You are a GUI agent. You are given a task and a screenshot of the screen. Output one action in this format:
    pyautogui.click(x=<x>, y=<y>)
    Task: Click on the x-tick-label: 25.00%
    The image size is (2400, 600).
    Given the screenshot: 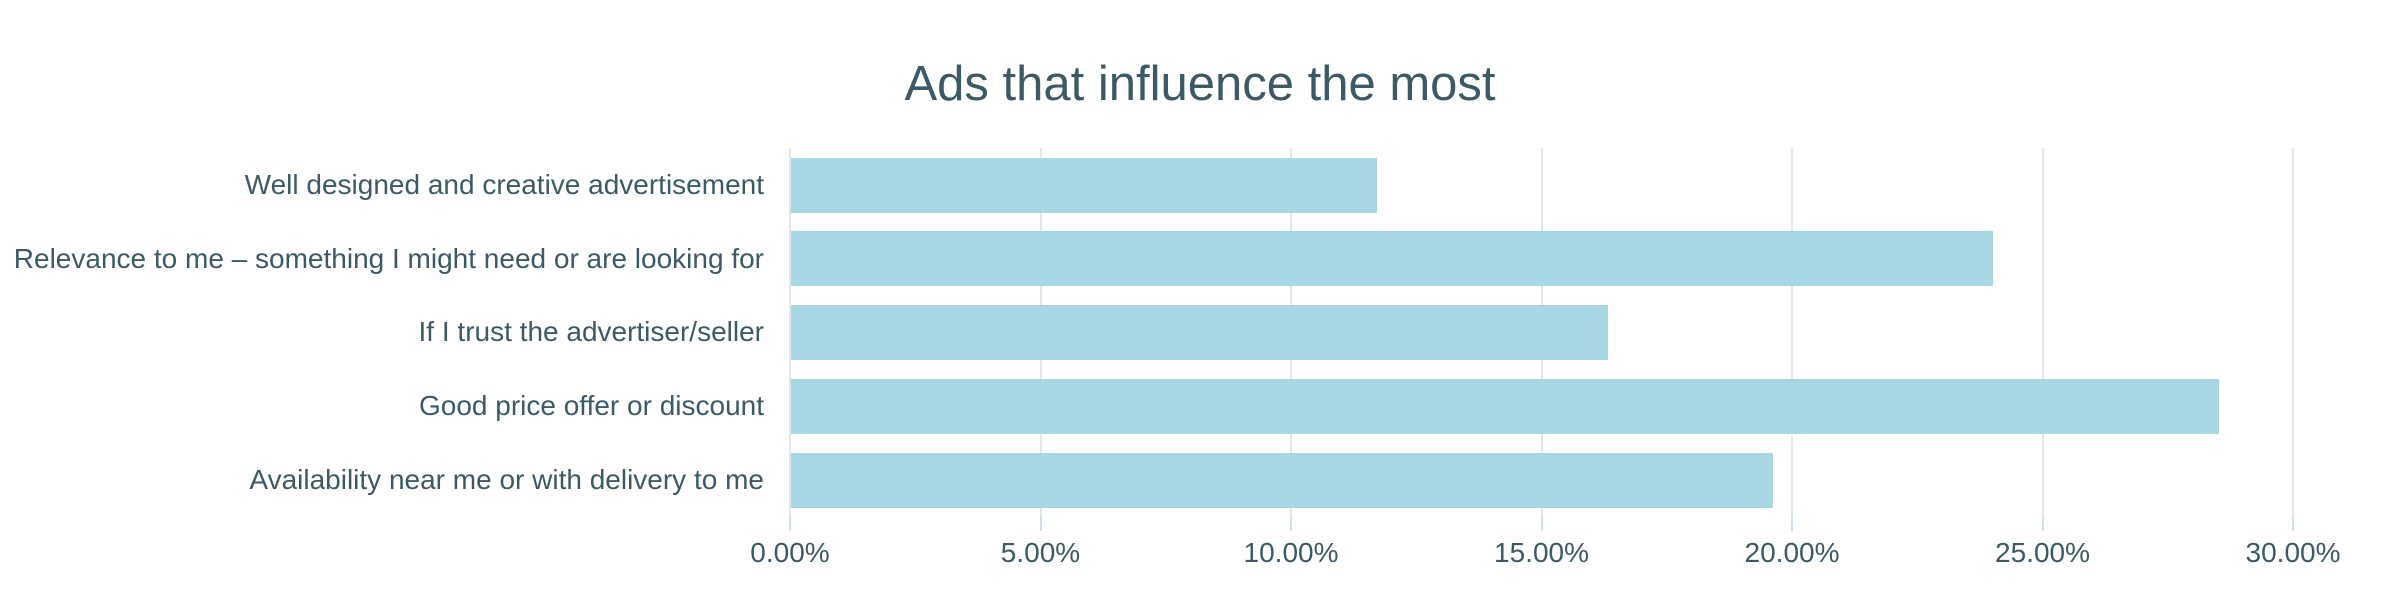 What is the action you would take?
    pyautogui.click(x=2042, y=552)
    